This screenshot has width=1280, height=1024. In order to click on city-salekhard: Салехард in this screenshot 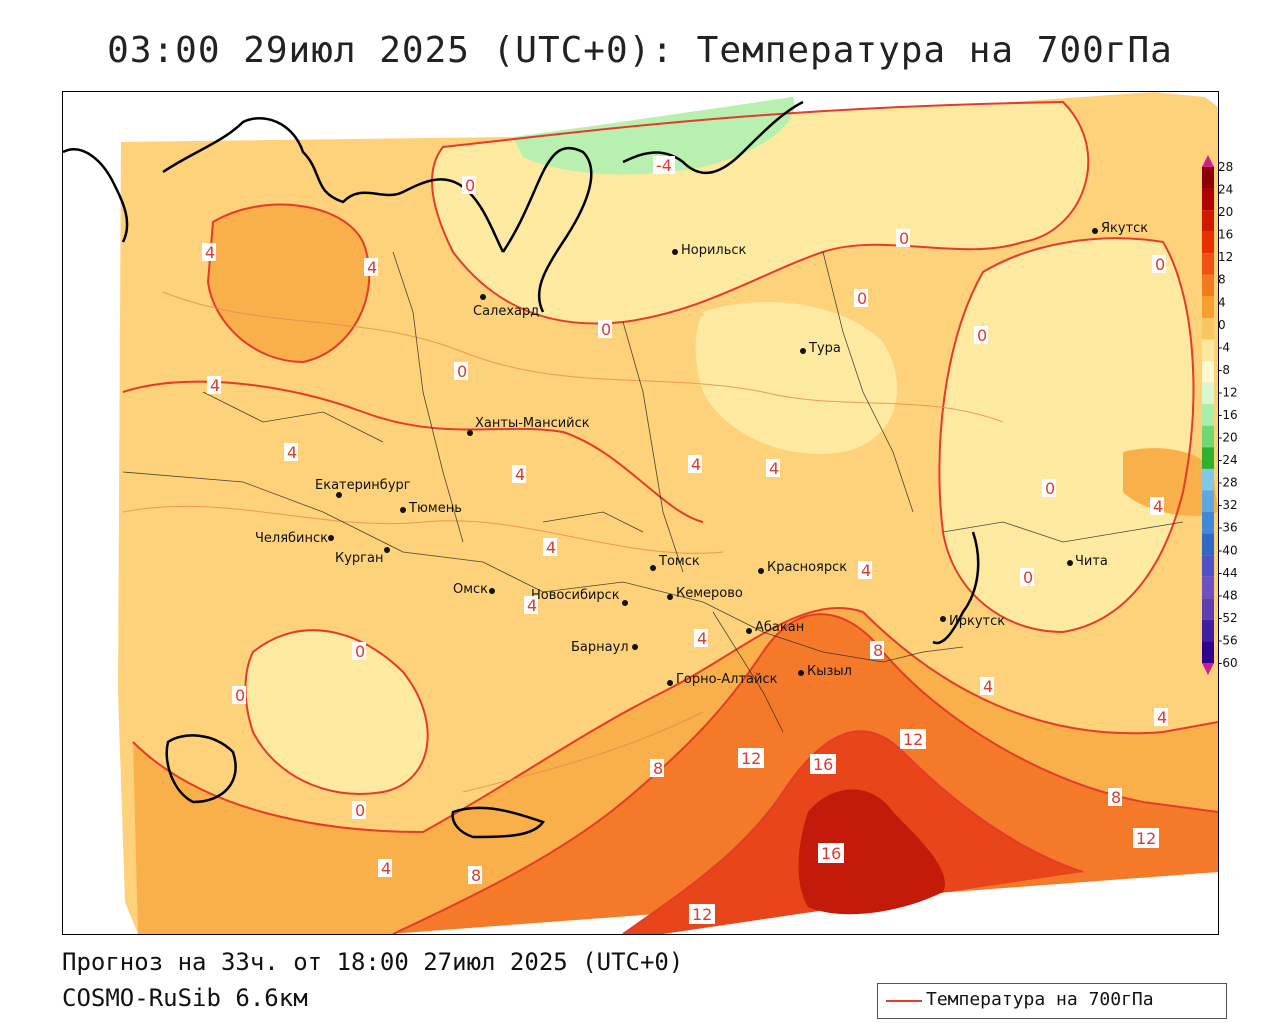, I will do `click(506, 306)`.